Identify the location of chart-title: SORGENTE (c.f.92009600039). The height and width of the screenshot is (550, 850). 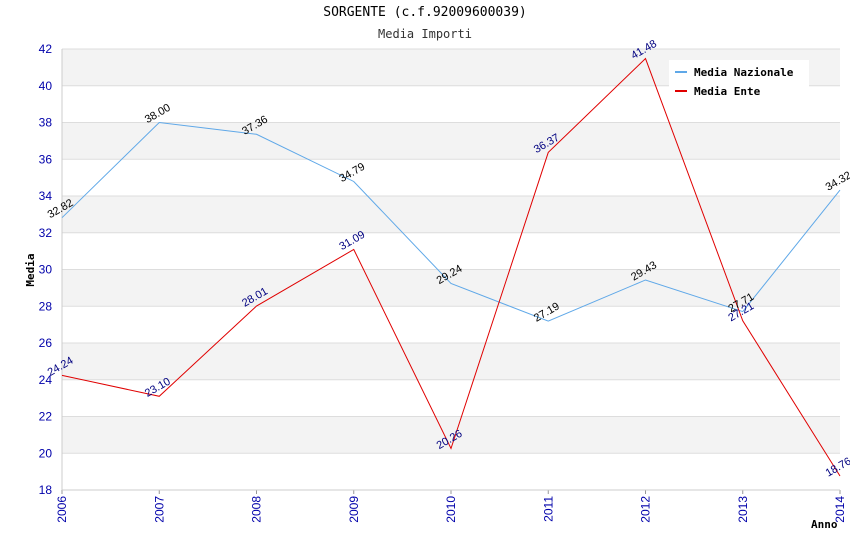
(425, 12).